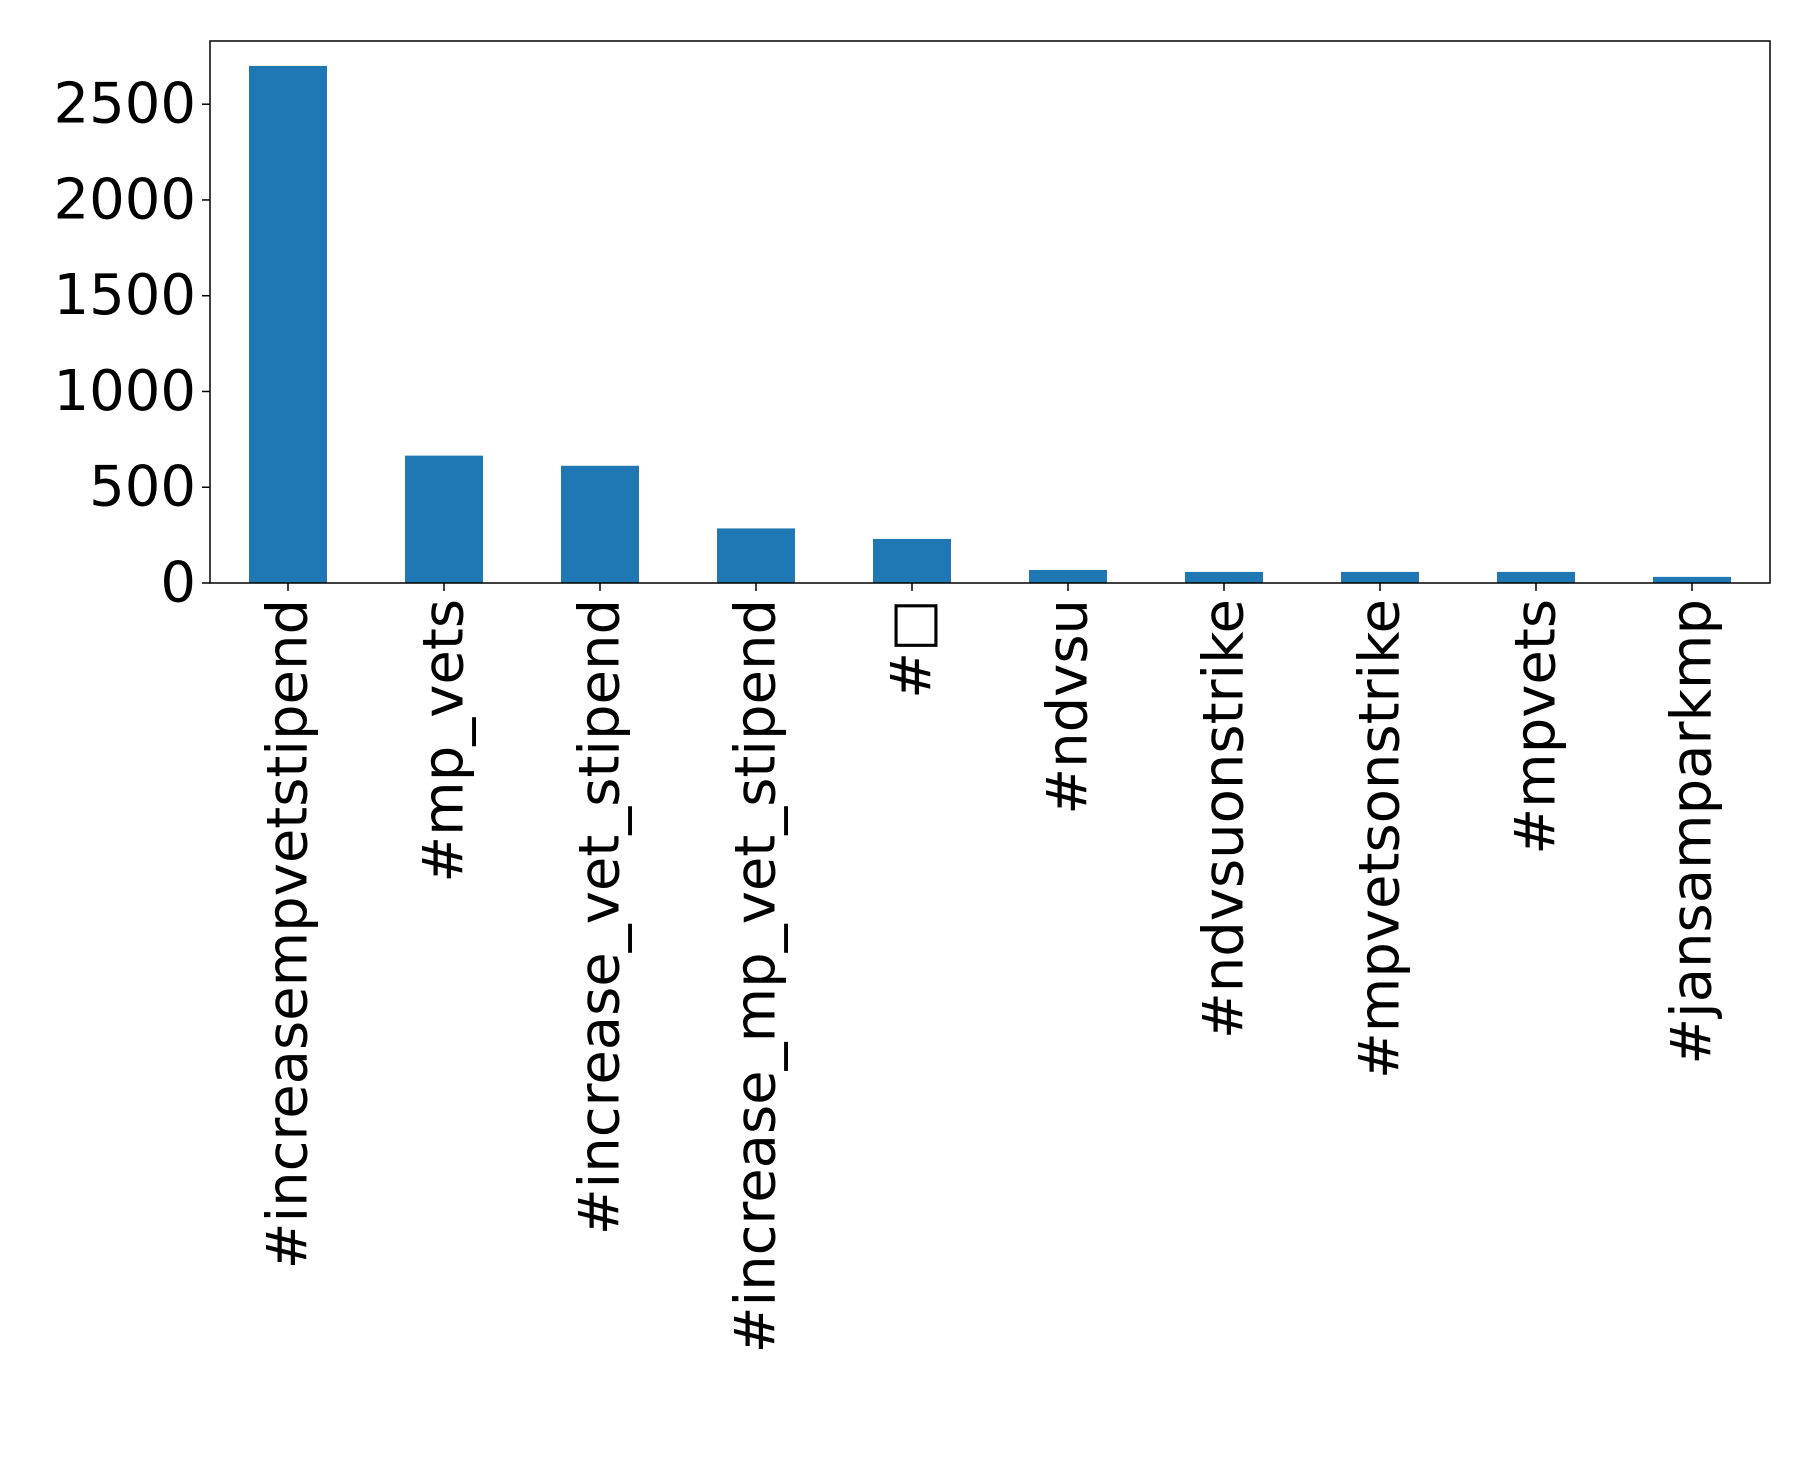  Describe the element at coordinates (1536, 727) in the screenshot. I see `x-tick-label: #mpvets` at that location.